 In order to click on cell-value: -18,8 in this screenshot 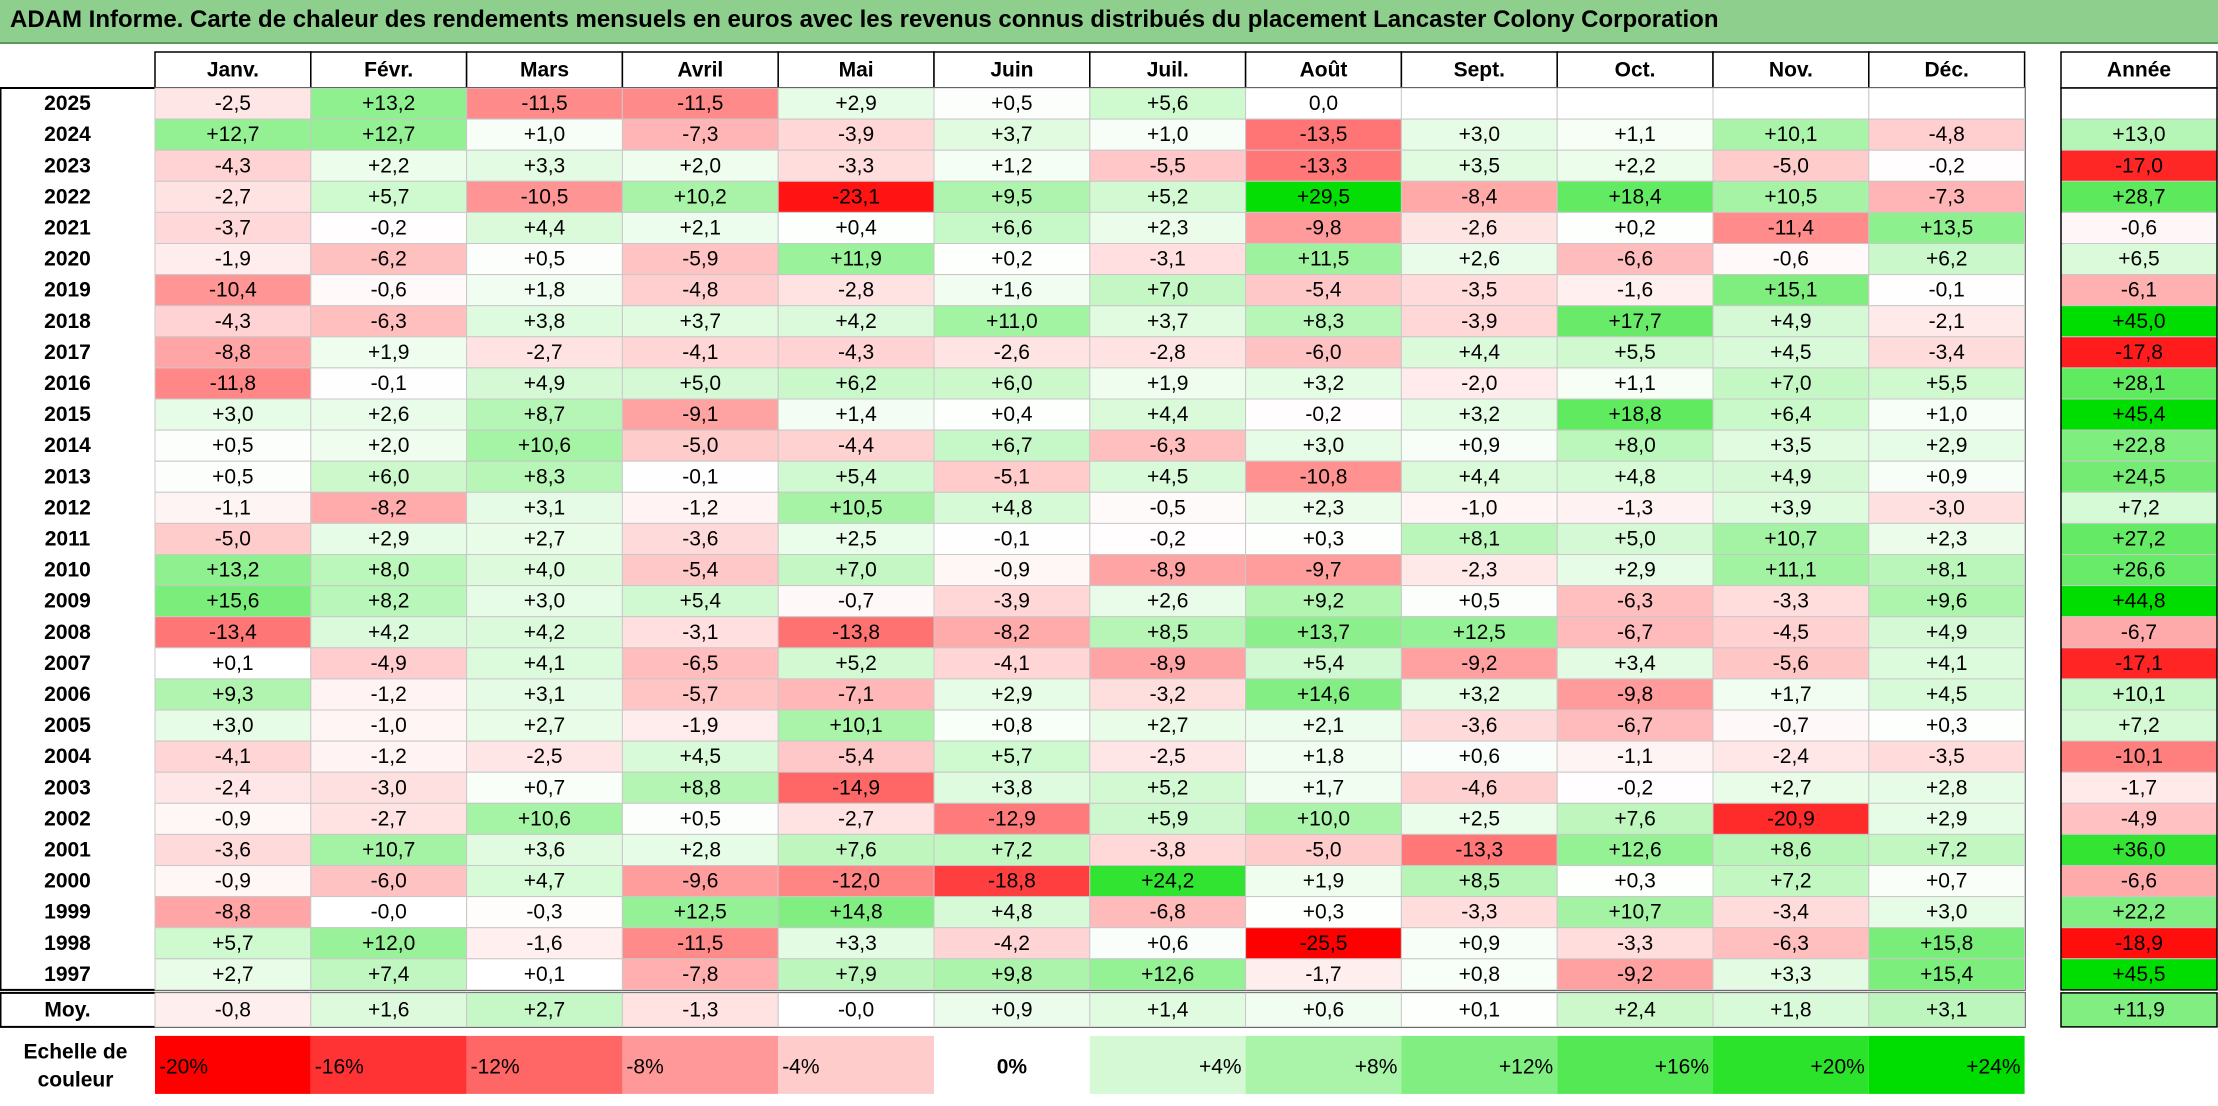, I will do `click(1012, 881)`.